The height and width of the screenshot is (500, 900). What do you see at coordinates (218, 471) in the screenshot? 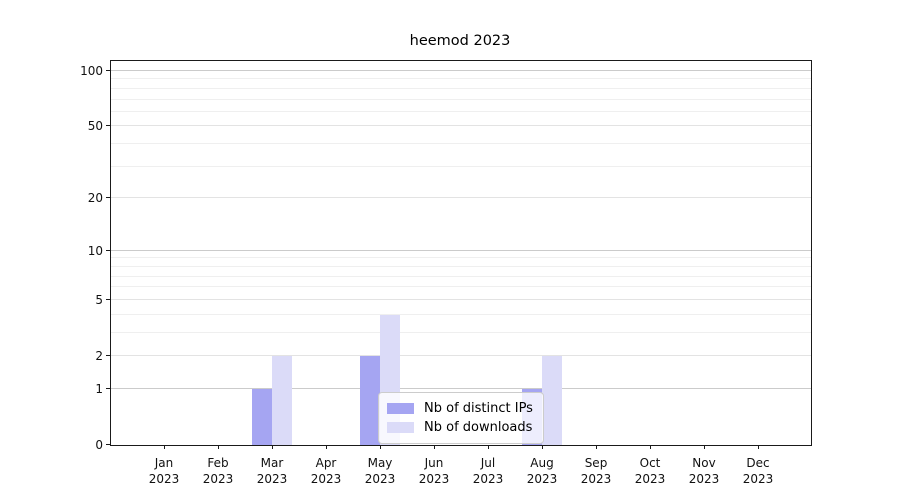
I see `x-tick-label-feb: Feb 2023` at bounding box center [218, 471].